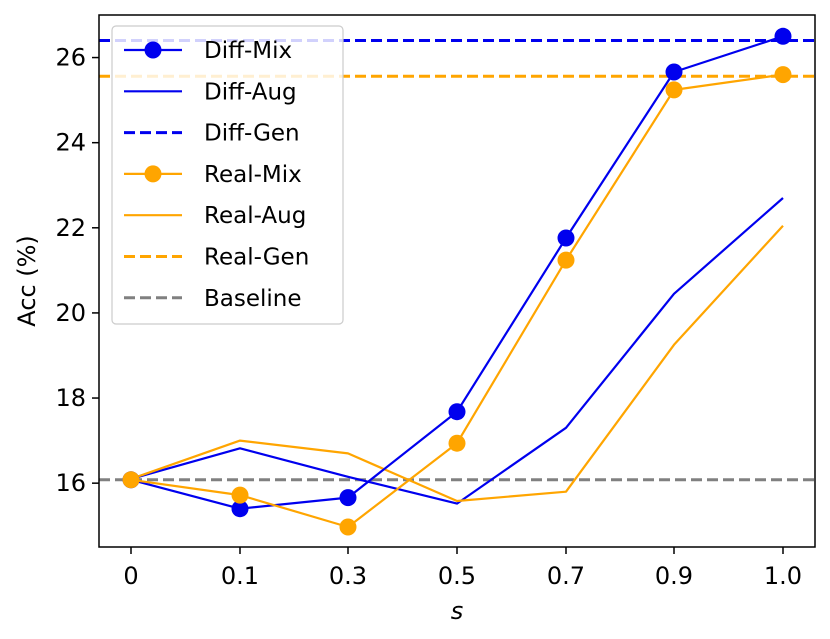  I want to click on x-tick-label: 0.1, so click(240, 576).